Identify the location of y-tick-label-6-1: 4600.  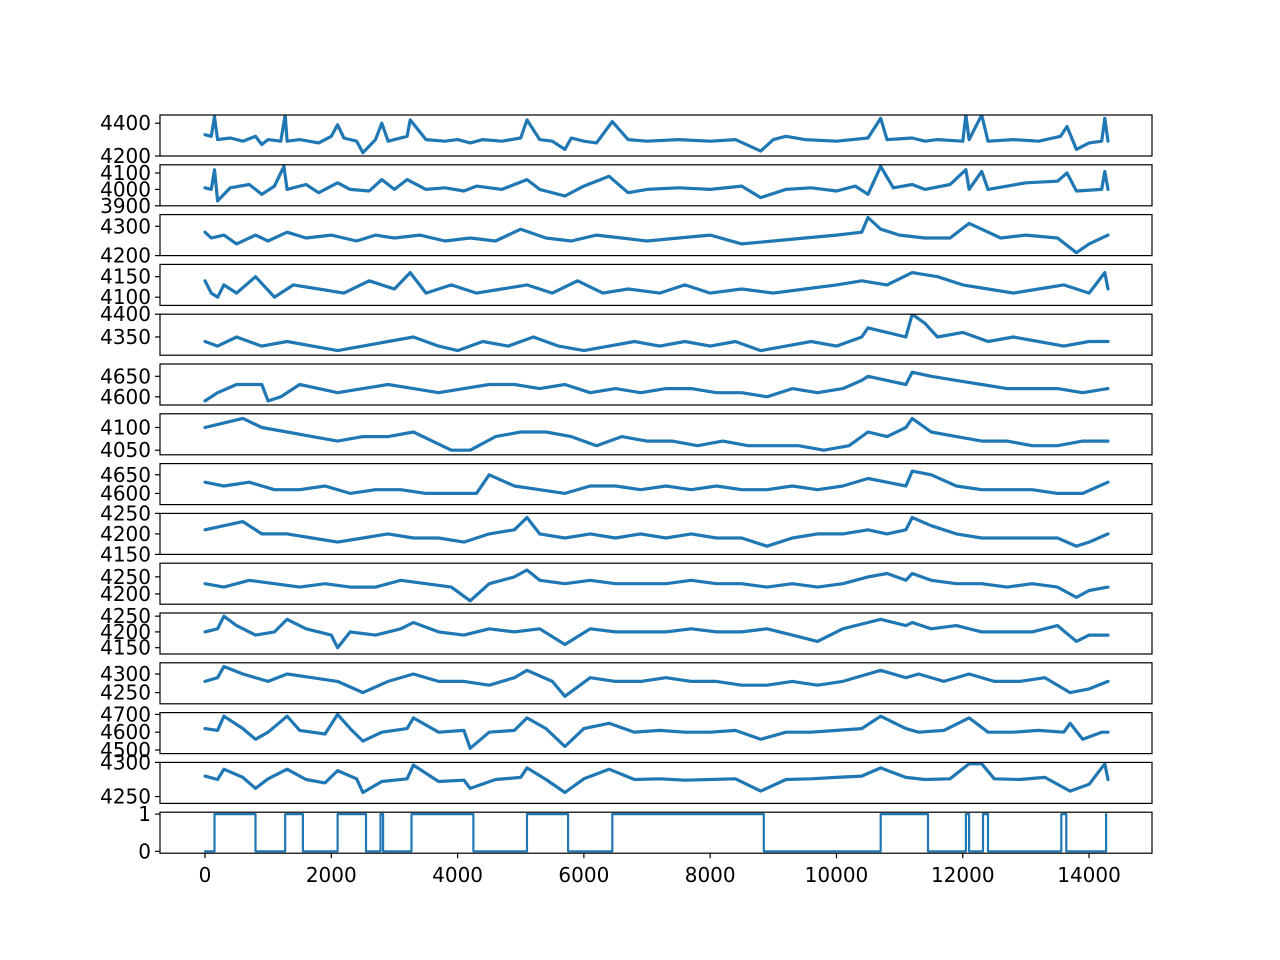
(125, 397).